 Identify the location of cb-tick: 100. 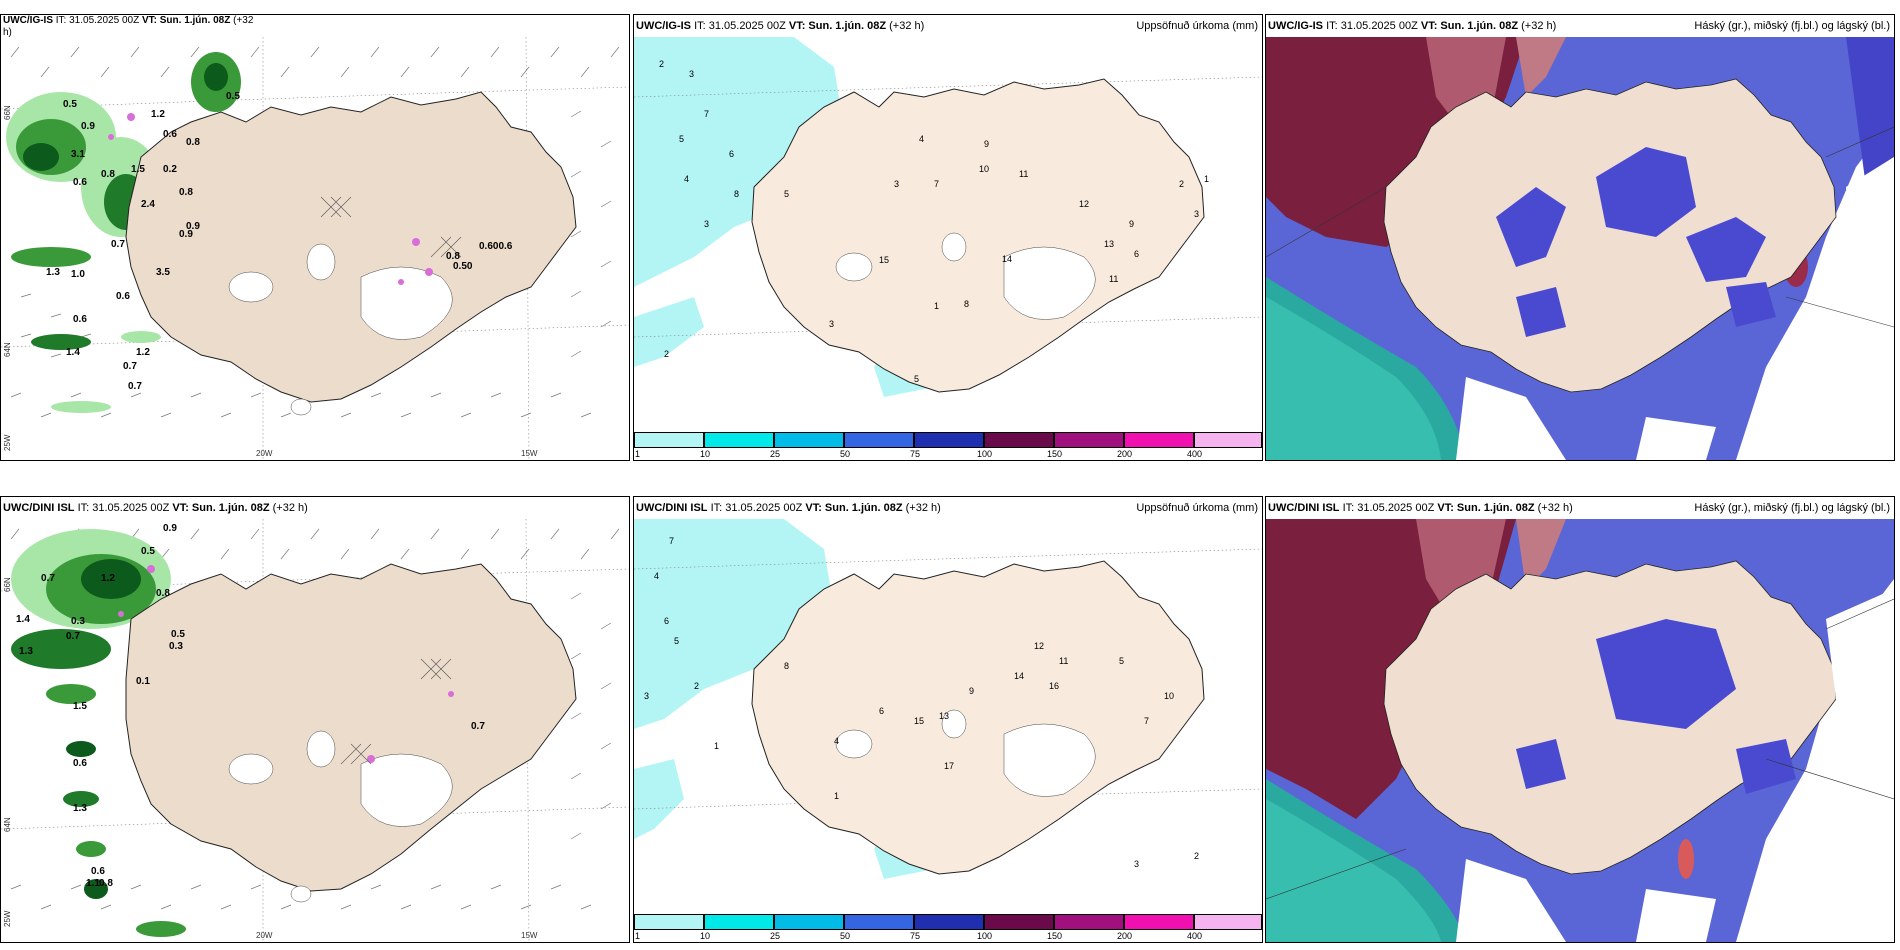
(985, 454).